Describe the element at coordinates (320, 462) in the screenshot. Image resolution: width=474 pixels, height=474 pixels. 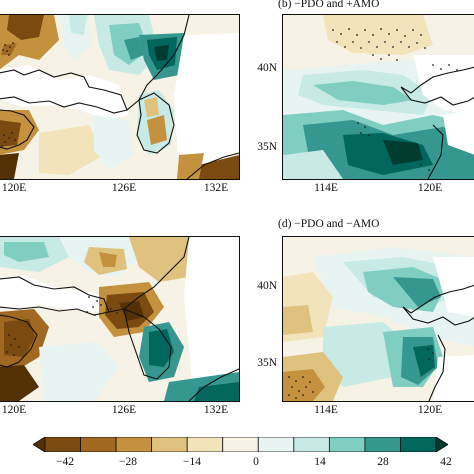
I see `colorbar-label-5: 14` at that location.